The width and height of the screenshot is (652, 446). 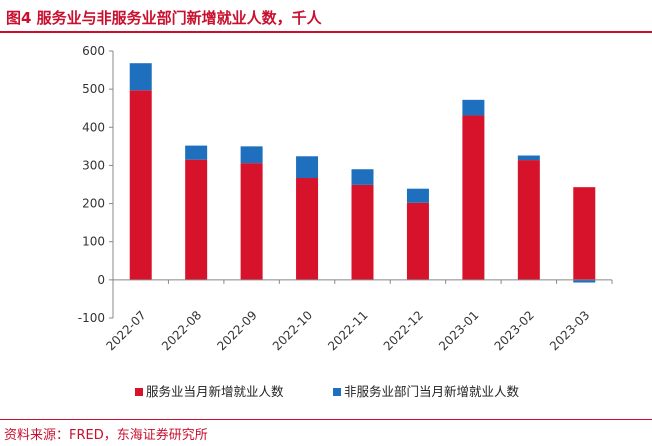 What do you see at coordinates (432, 391) in the screenshot?
I see `legend-label-non-services: 非服务业部门当月新增就业人数` at bounding box center [432, 391].